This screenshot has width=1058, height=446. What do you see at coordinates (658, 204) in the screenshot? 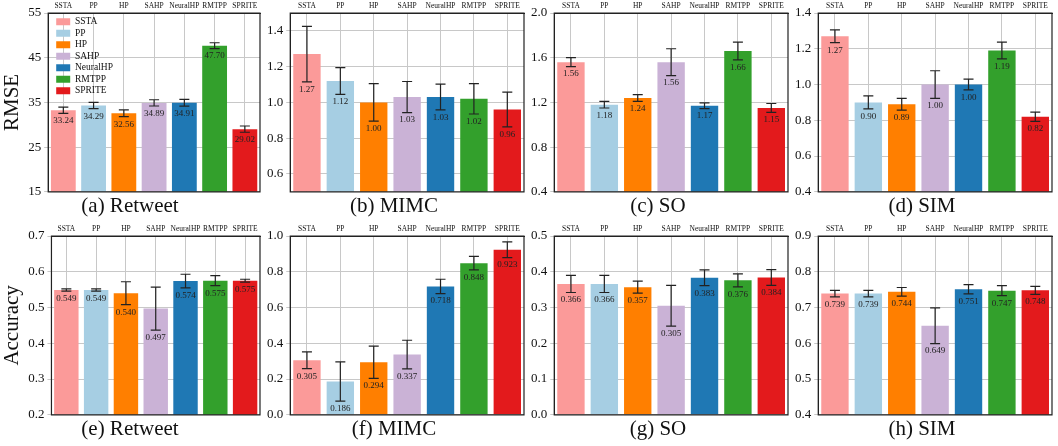
I see `text: (c) SO` at bounding box center [658, 204].